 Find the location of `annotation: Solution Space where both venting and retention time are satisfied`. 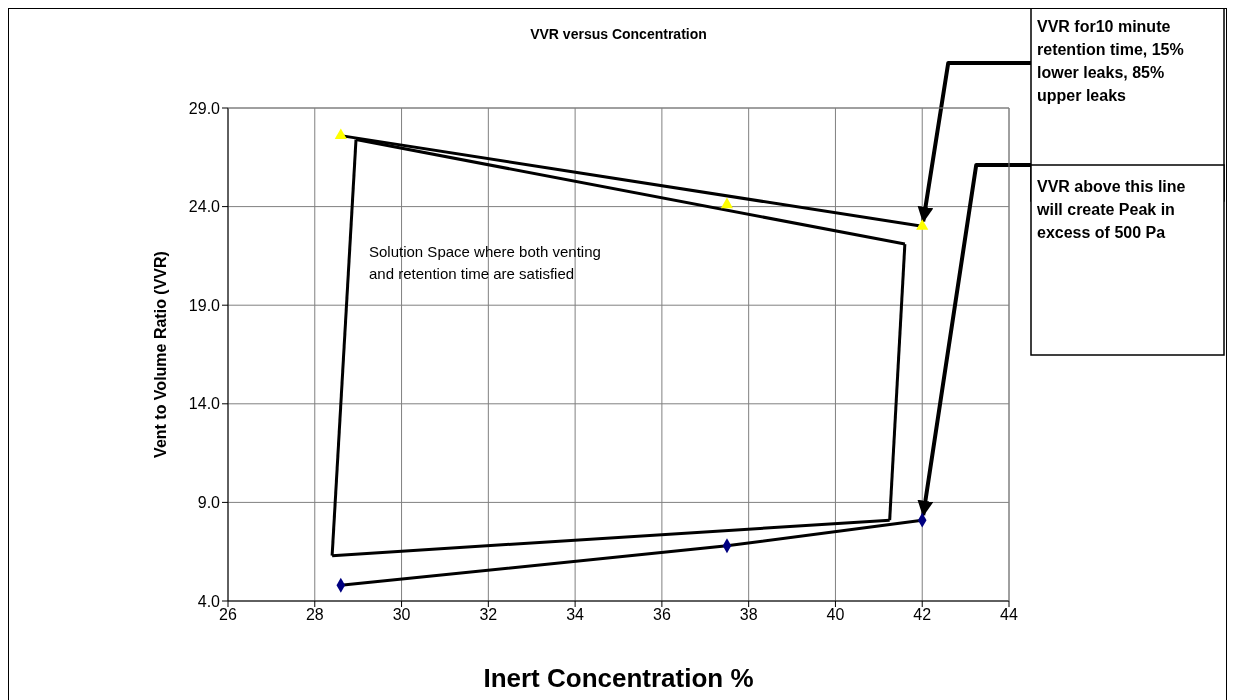

annotation: Solution Space where both venting and retention time are satisfied is located at coordinates (485, 263).